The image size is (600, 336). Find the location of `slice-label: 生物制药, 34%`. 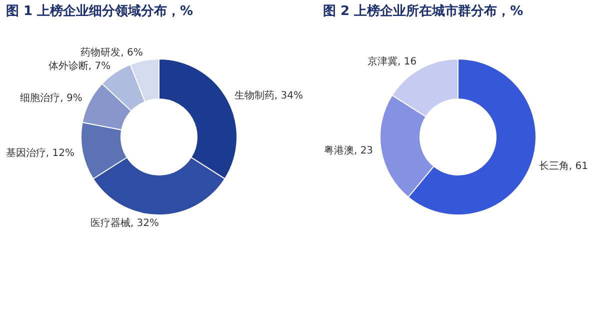

slice-label: 生物制药, 34% is located at coordinates (268, 96).